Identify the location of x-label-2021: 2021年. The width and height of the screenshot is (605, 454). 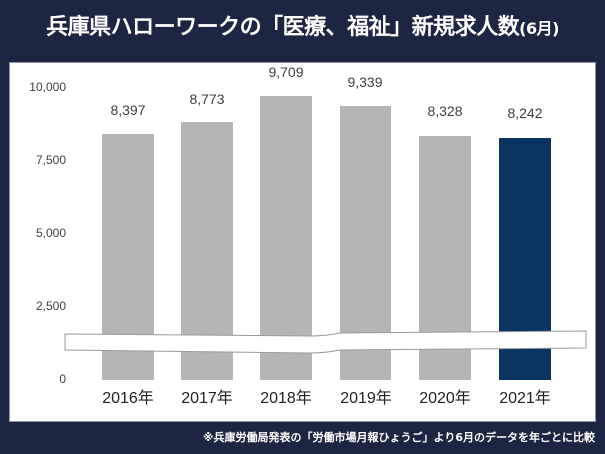
(525, 398).